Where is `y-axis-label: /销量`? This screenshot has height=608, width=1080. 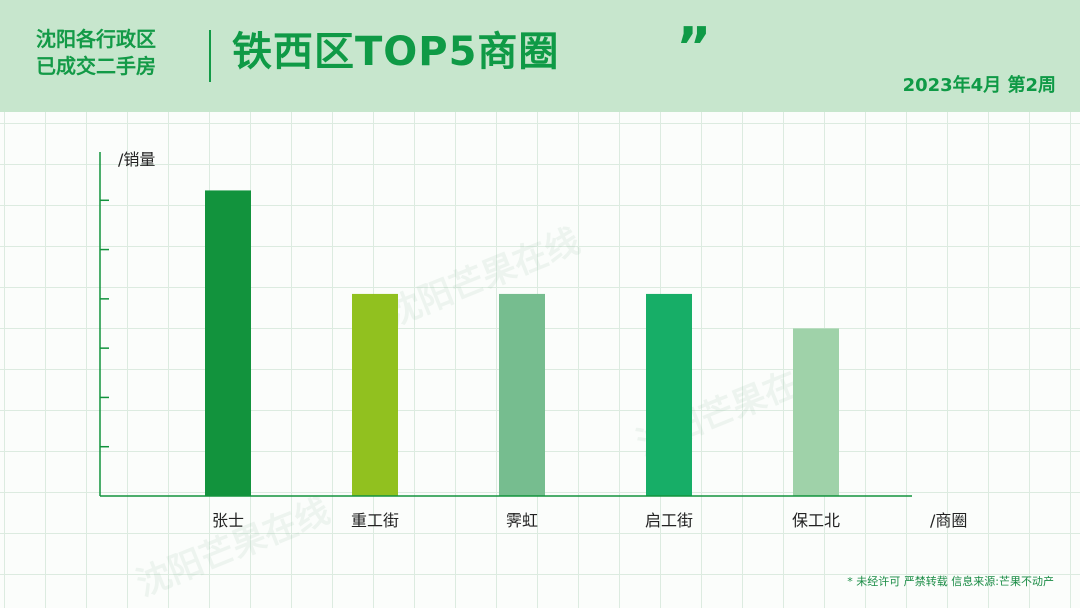 y-axis-label: /销量 is located at coordinates (136, 159).